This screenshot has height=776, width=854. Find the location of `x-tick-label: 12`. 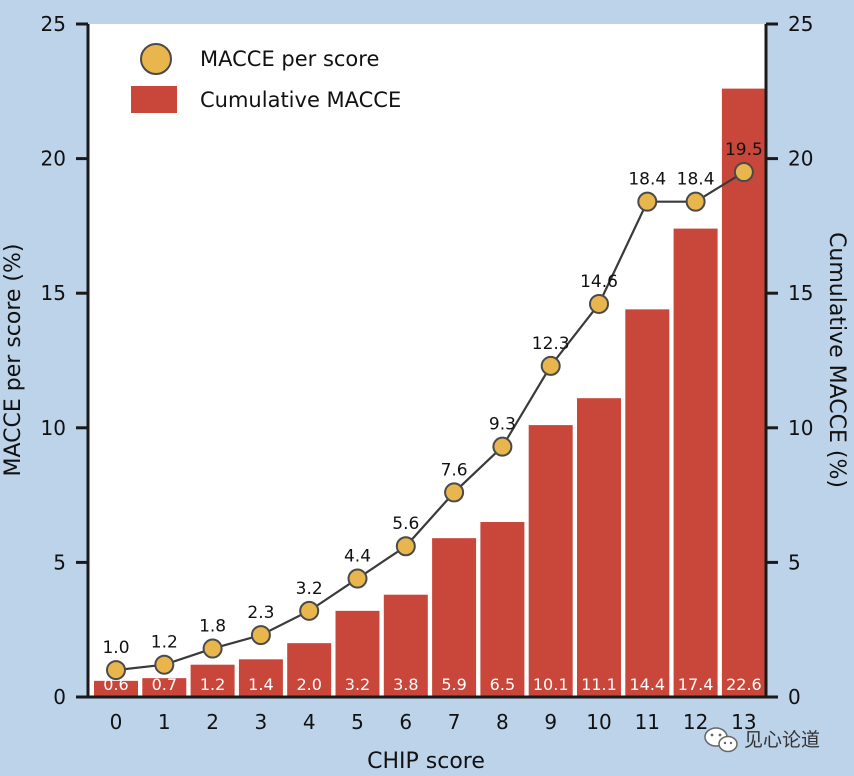

x-tick-label: 12 is located at coordinates (695, 722).